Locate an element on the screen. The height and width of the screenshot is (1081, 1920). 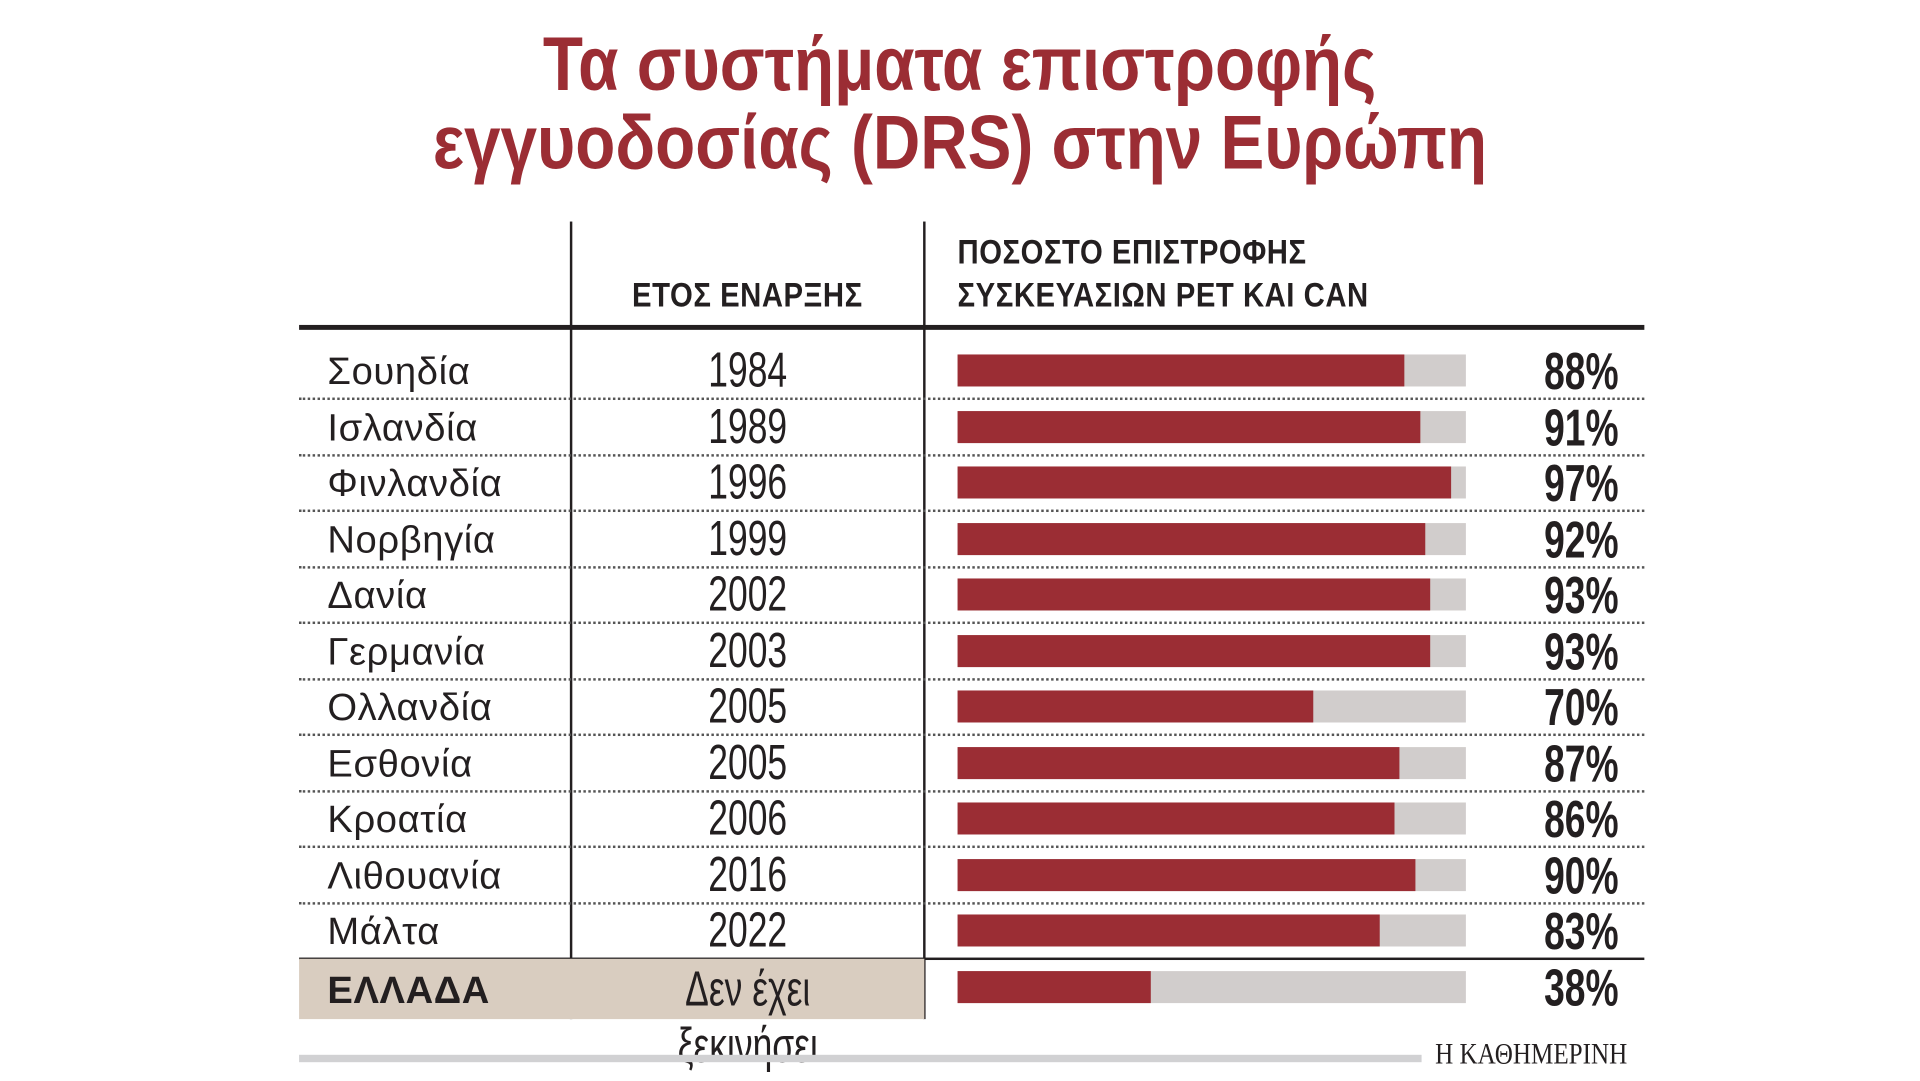
table-row: Λιθουανία 2016 90% is located at coordinates (972, 875).